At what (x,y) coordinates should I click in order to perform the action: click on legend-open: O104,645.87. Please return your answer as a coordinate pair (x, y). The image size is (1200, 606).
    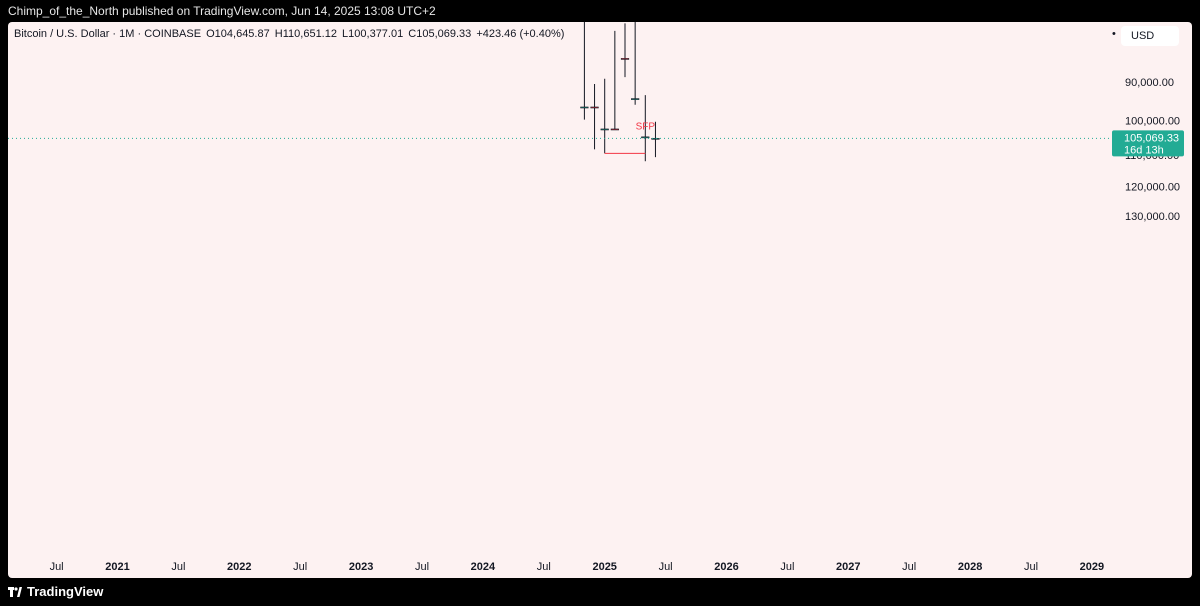
    Looking at the image, I should click on (238, 34).